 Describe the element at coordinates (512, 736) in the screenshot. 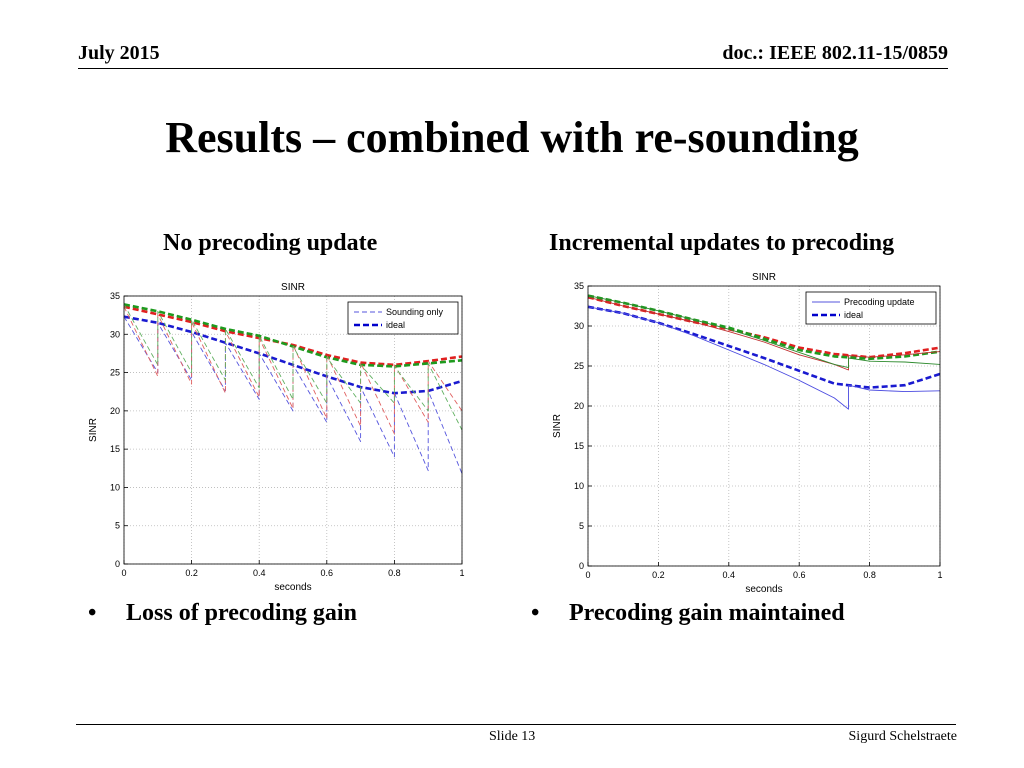

I see `footer-slide-number: Slide 13` at that location.